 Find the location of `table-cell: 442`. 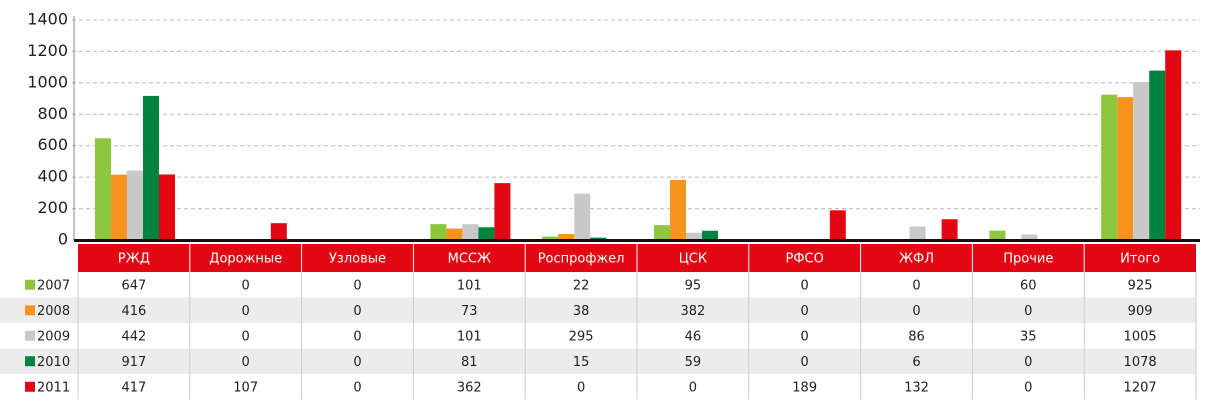

table-cell: 442 is located at coordinates (133, 336).